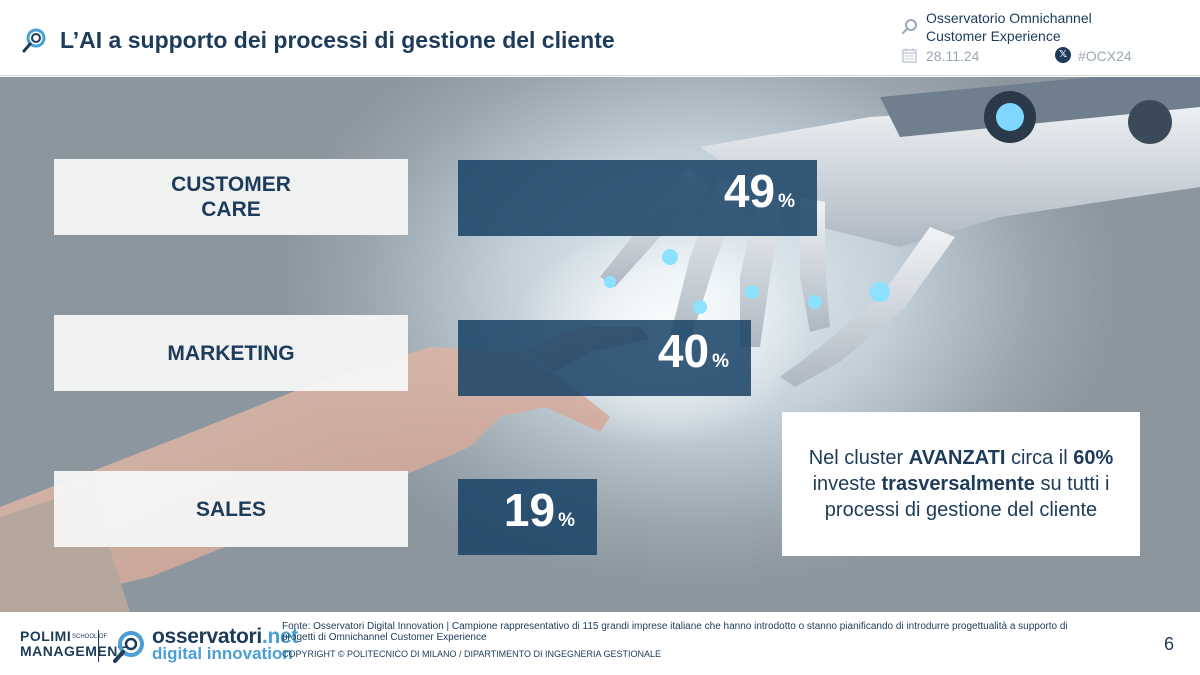  Describe the element at coordinates (858, 458) in the screenshot. I see `callout-text-1: Nel cluster` at that location.